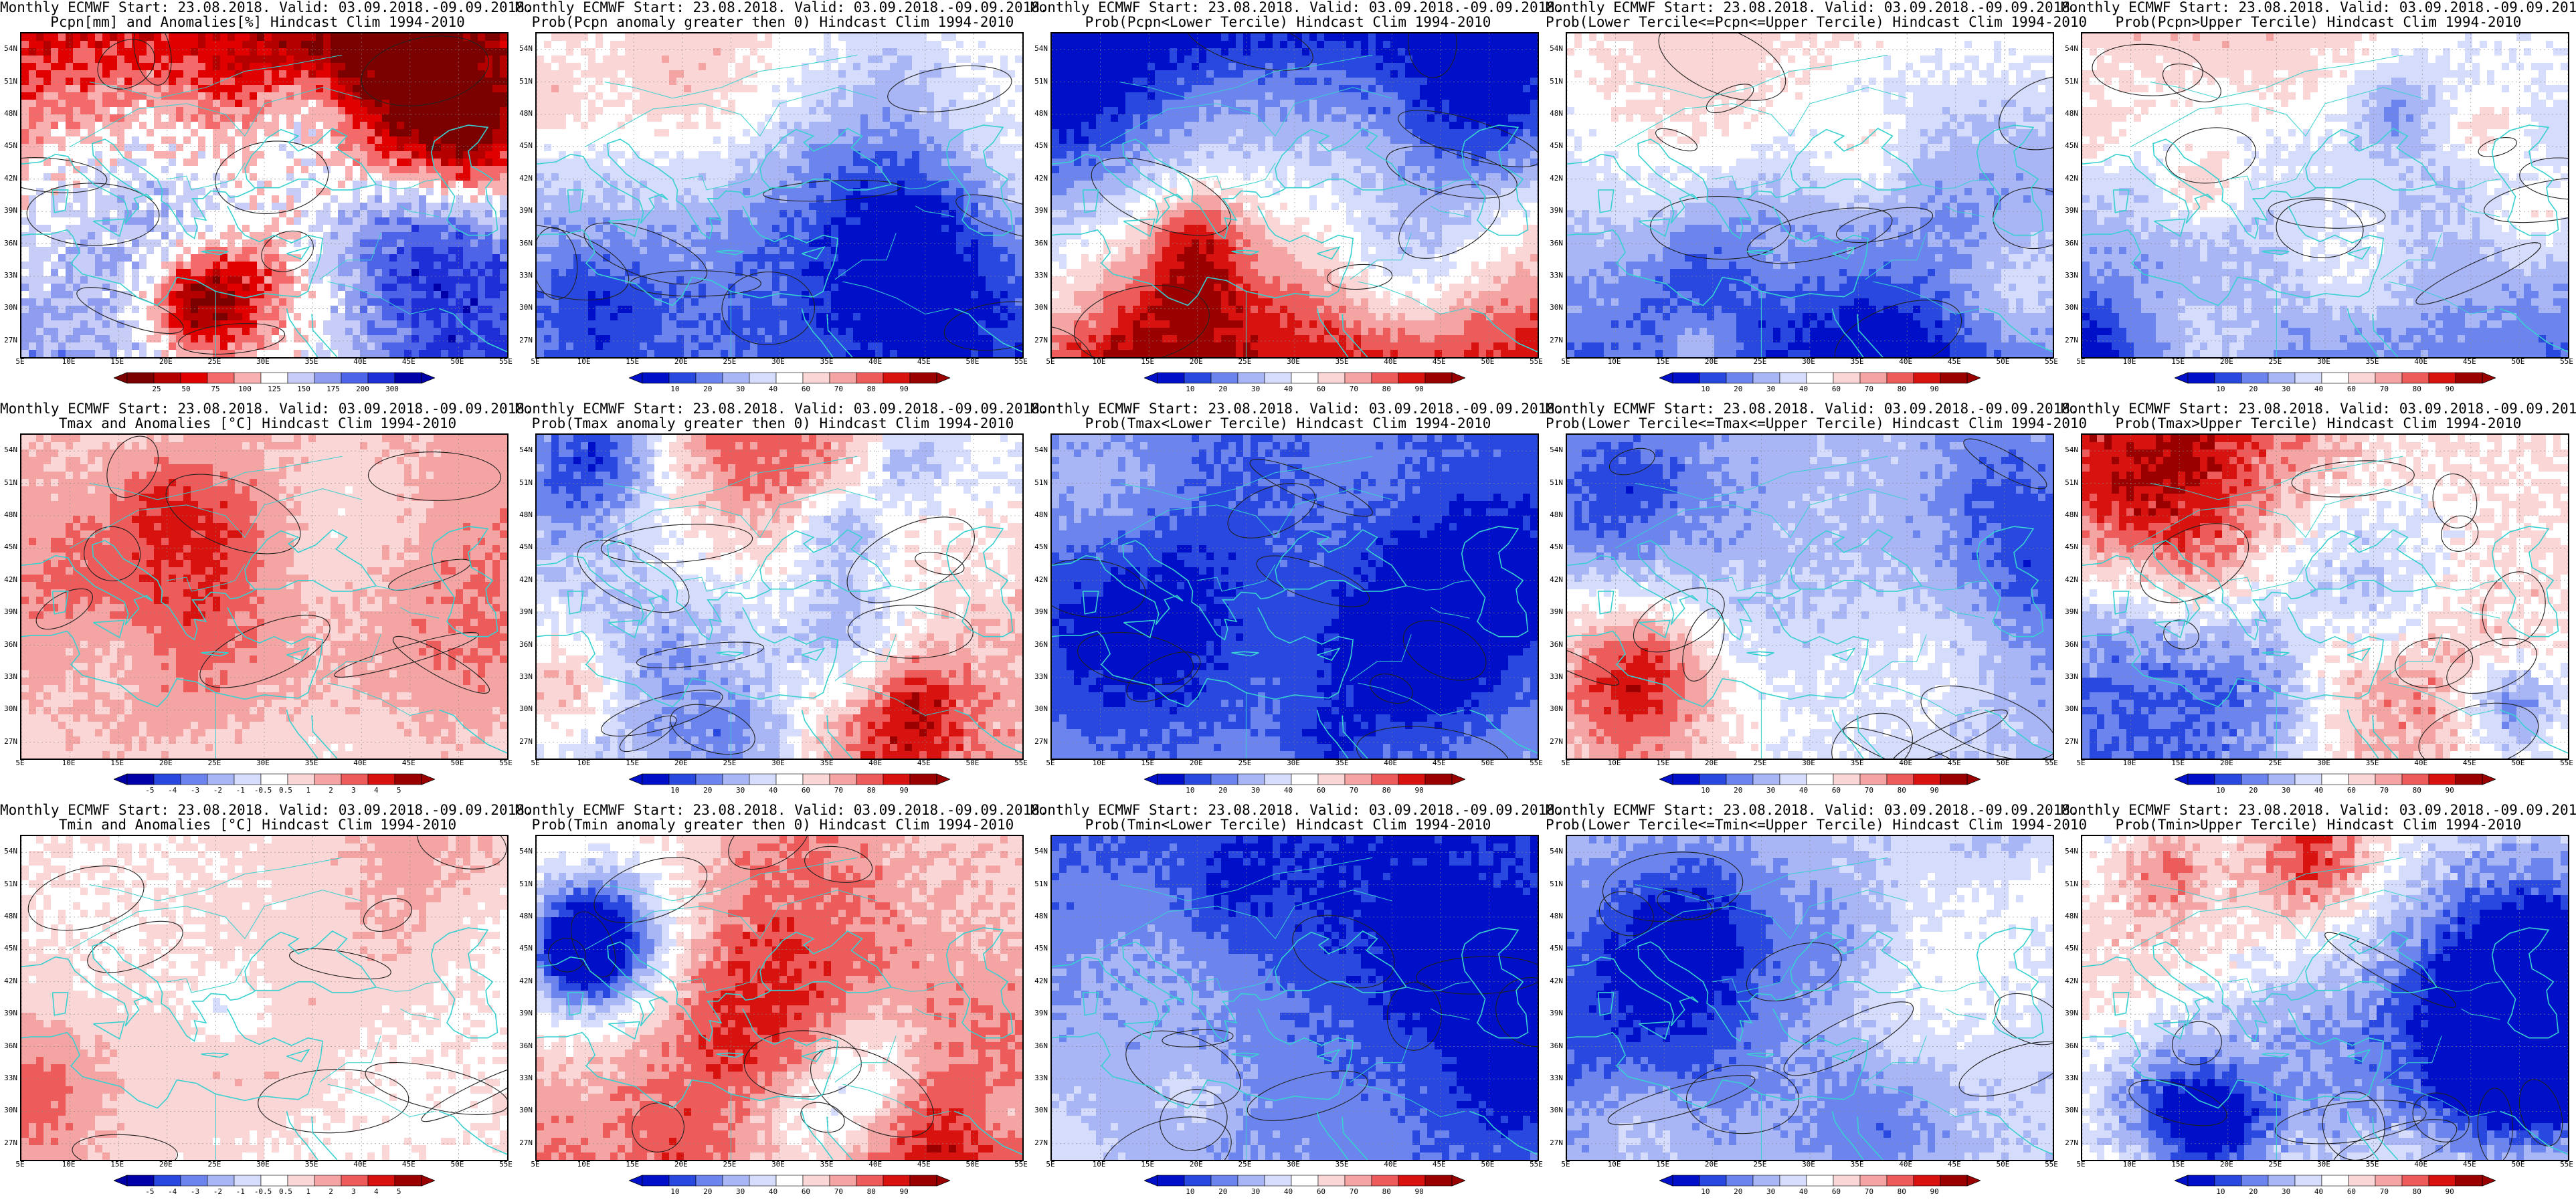 The image size is (2576, 1204). Describe the element at coordinates (172, 791) in the screenshot. I see `color-bar-tick-label: -4` at that location.